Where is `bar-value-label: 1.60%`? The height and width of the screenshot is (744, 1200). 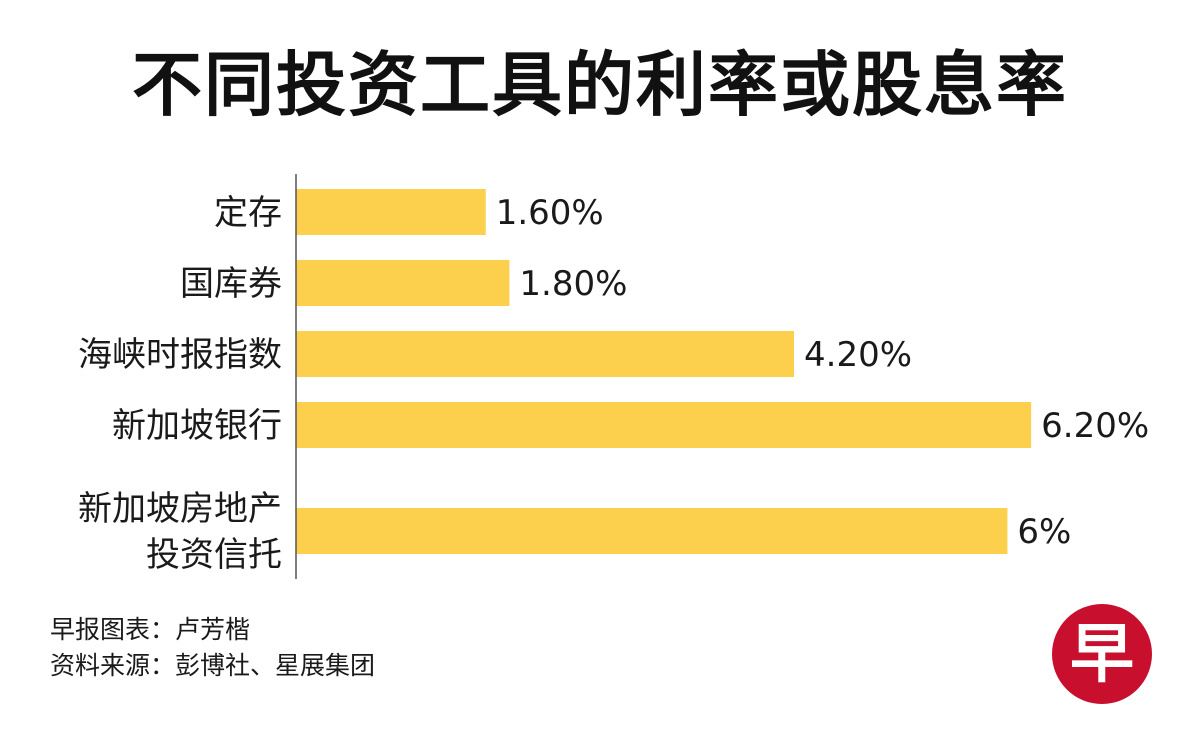
bar-value-label: 1.60% is located at coordinates (550, 213).